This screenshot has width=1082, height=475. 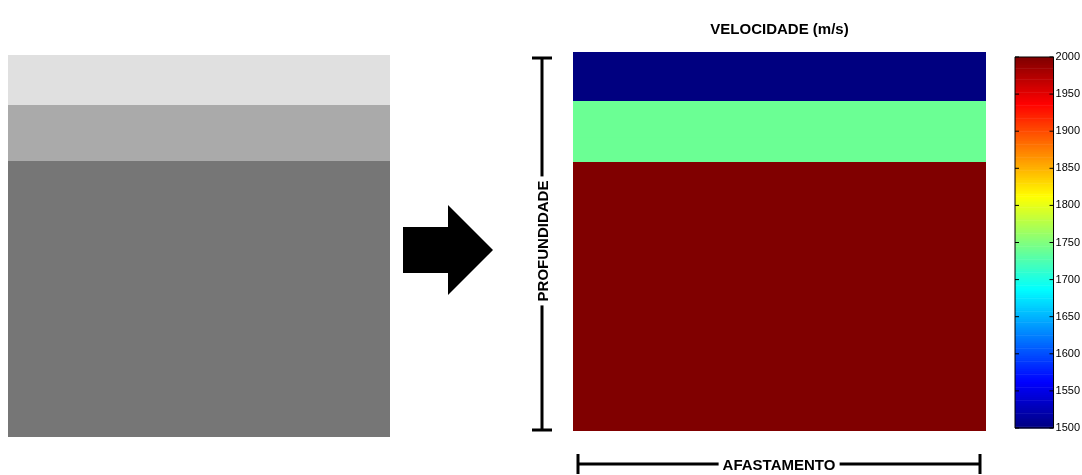 What do you see at coordinates (1068, 204) in the screenshot?
I see `color-bar-label: 1800` at bounding box center [1068, 204].